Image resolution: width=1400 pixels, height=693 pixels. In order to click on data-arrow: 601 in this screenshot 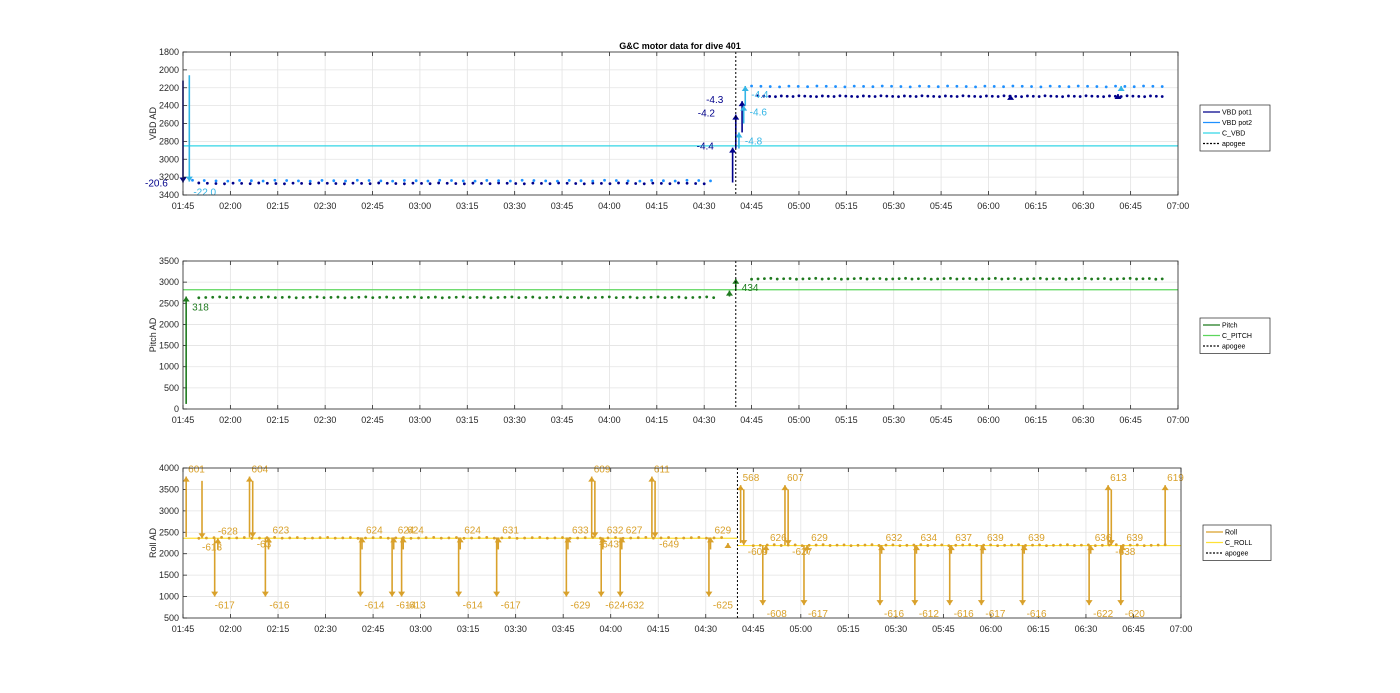, I will do `click(193, 501)`.